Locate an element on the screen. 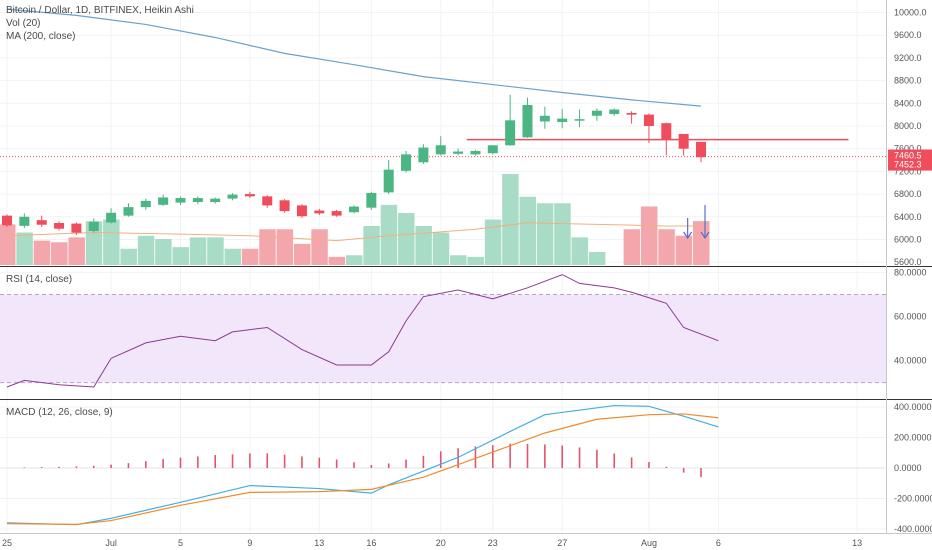  macd-legend-box: MACD (12, 26, close, 9) is located at coordinates (59, 412).